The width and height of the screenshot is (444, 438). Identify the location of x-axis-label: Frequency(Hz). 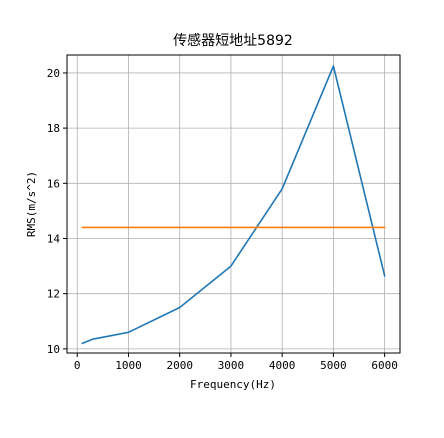
(233, 384).